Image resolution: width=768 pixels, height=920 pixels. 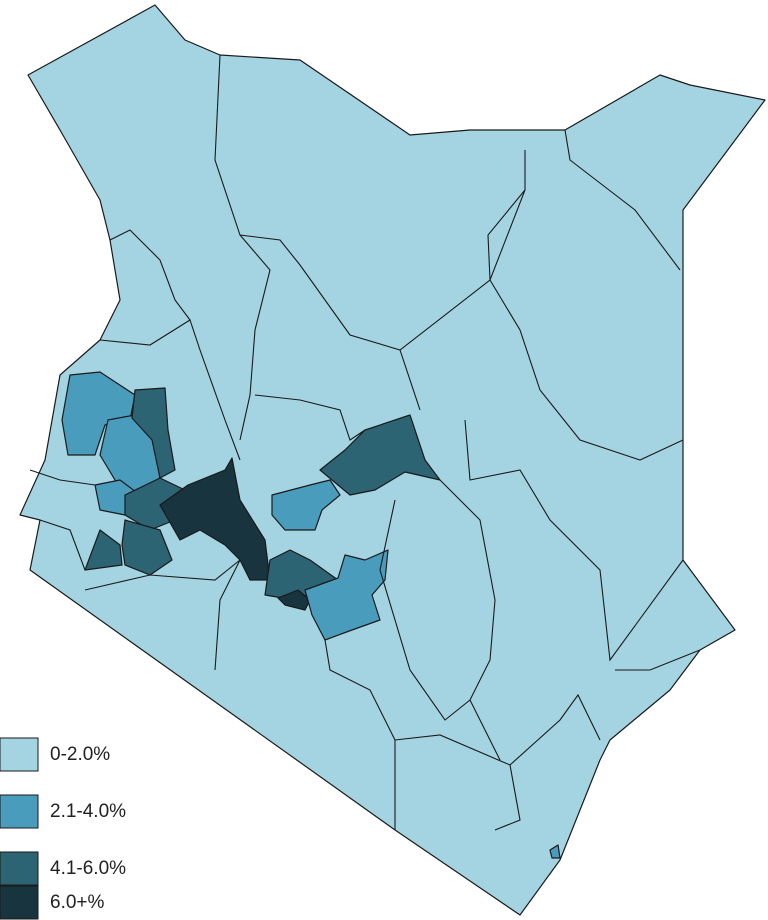 I want to click on legend: 0-2.0% 2.1-4.0% 4.1-6.0% 6.0+%, so click(x=63, y=828).